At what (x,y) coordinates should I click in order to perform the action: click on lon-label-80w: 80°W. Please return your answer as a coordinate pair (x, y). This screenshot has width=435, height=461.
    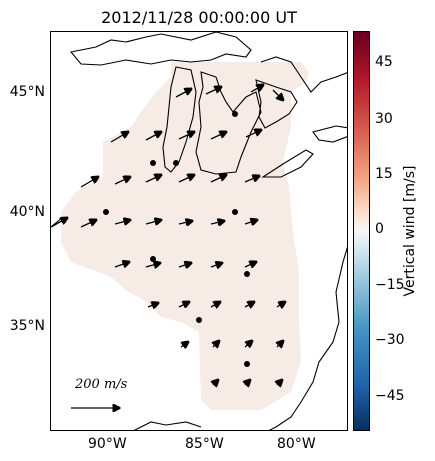
    Looking at the image, I should click on (296, 444).